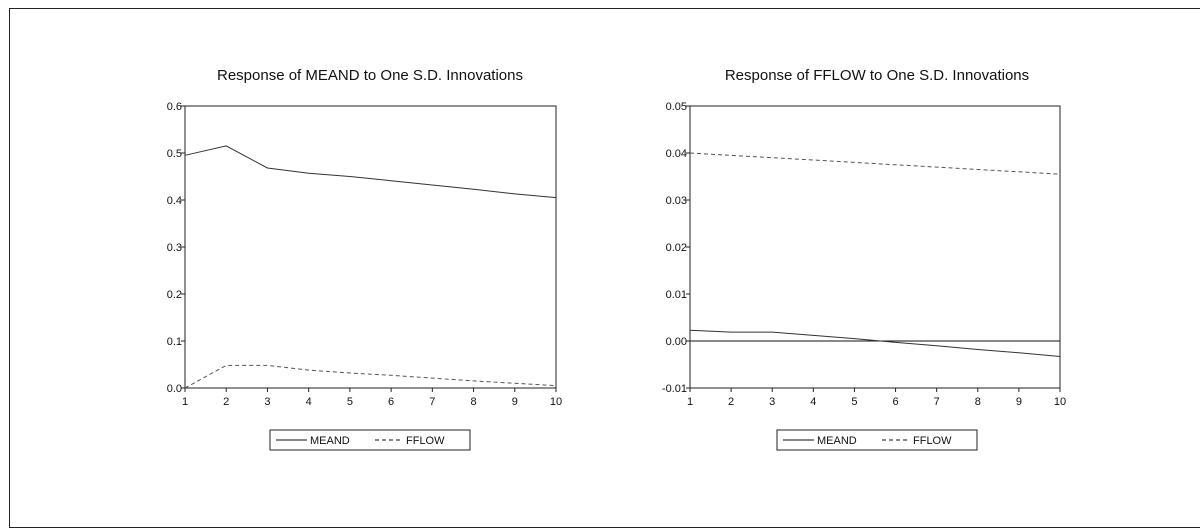  I want to click on y-axis: 0.6 0.5 0.4 0.3 0.2 0.1 0.0, so click(176, 248).